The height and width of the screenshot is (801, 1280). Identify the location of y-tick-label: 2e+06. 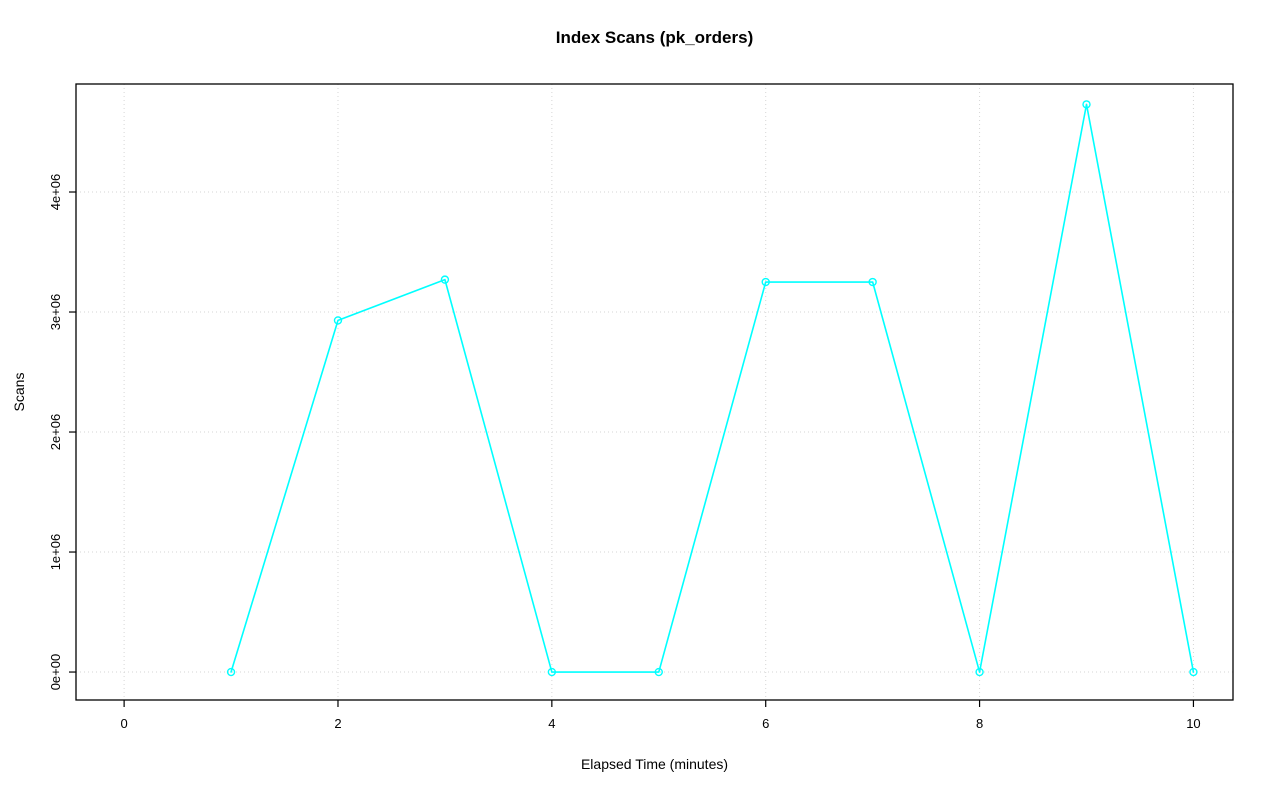
(55, 432).